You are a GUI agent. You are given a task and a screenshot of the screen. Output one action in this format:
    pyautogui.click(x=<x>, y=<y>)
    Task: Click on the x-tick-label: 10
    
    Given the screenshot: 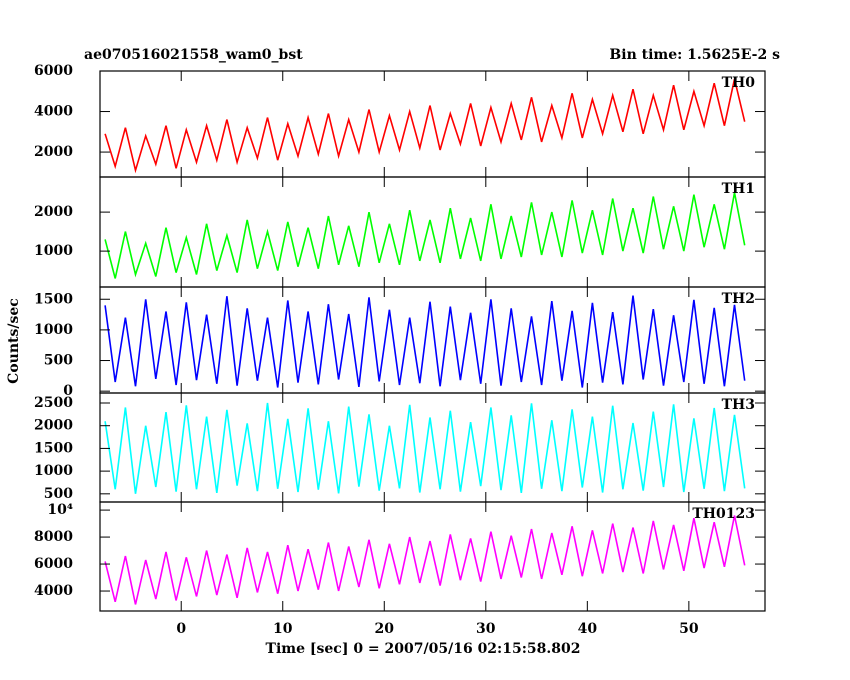 What is the action you would take?
    pyautogui.click(x=283, y=629)
    